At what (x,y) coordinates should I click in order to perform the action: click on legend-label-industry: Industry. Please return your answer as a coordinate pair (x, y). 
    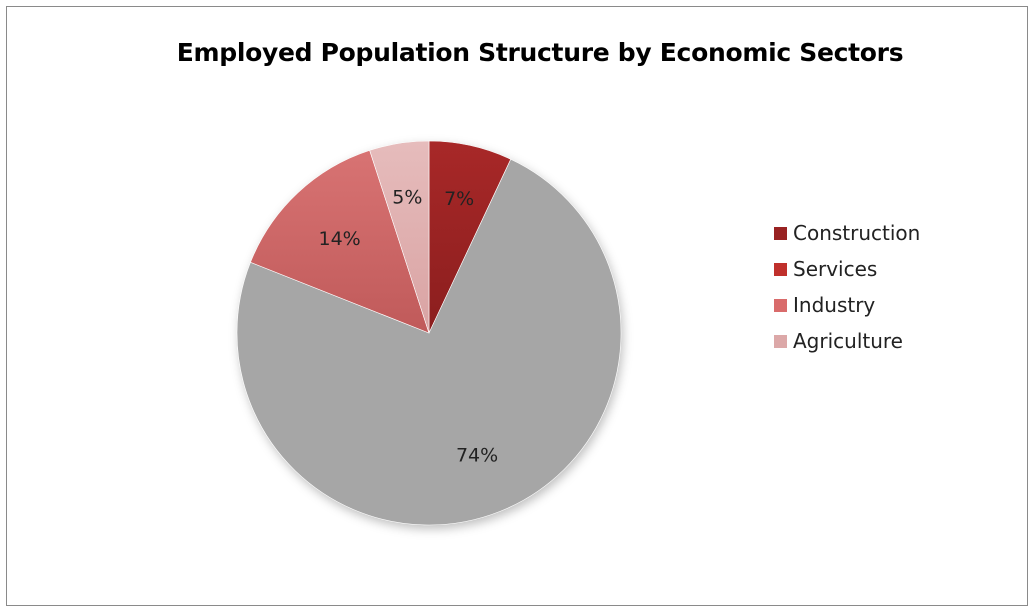
    Looking at the image, I should click on (834, 305).